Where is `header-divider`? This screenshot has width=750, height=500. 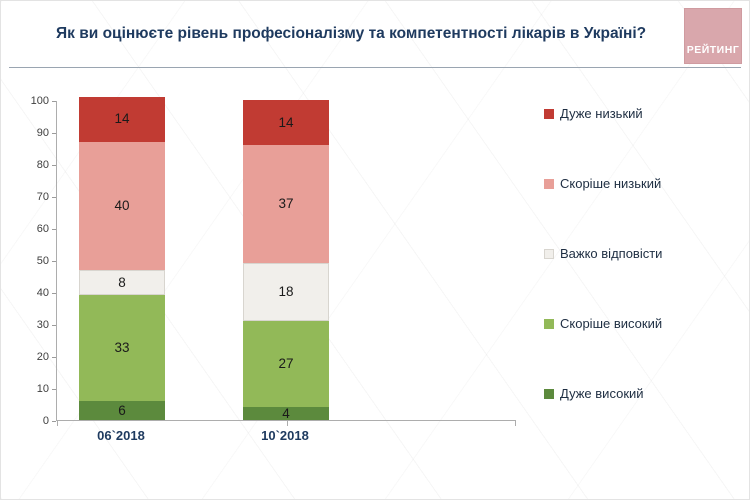
header-divider is located at coordinates (375, 67).